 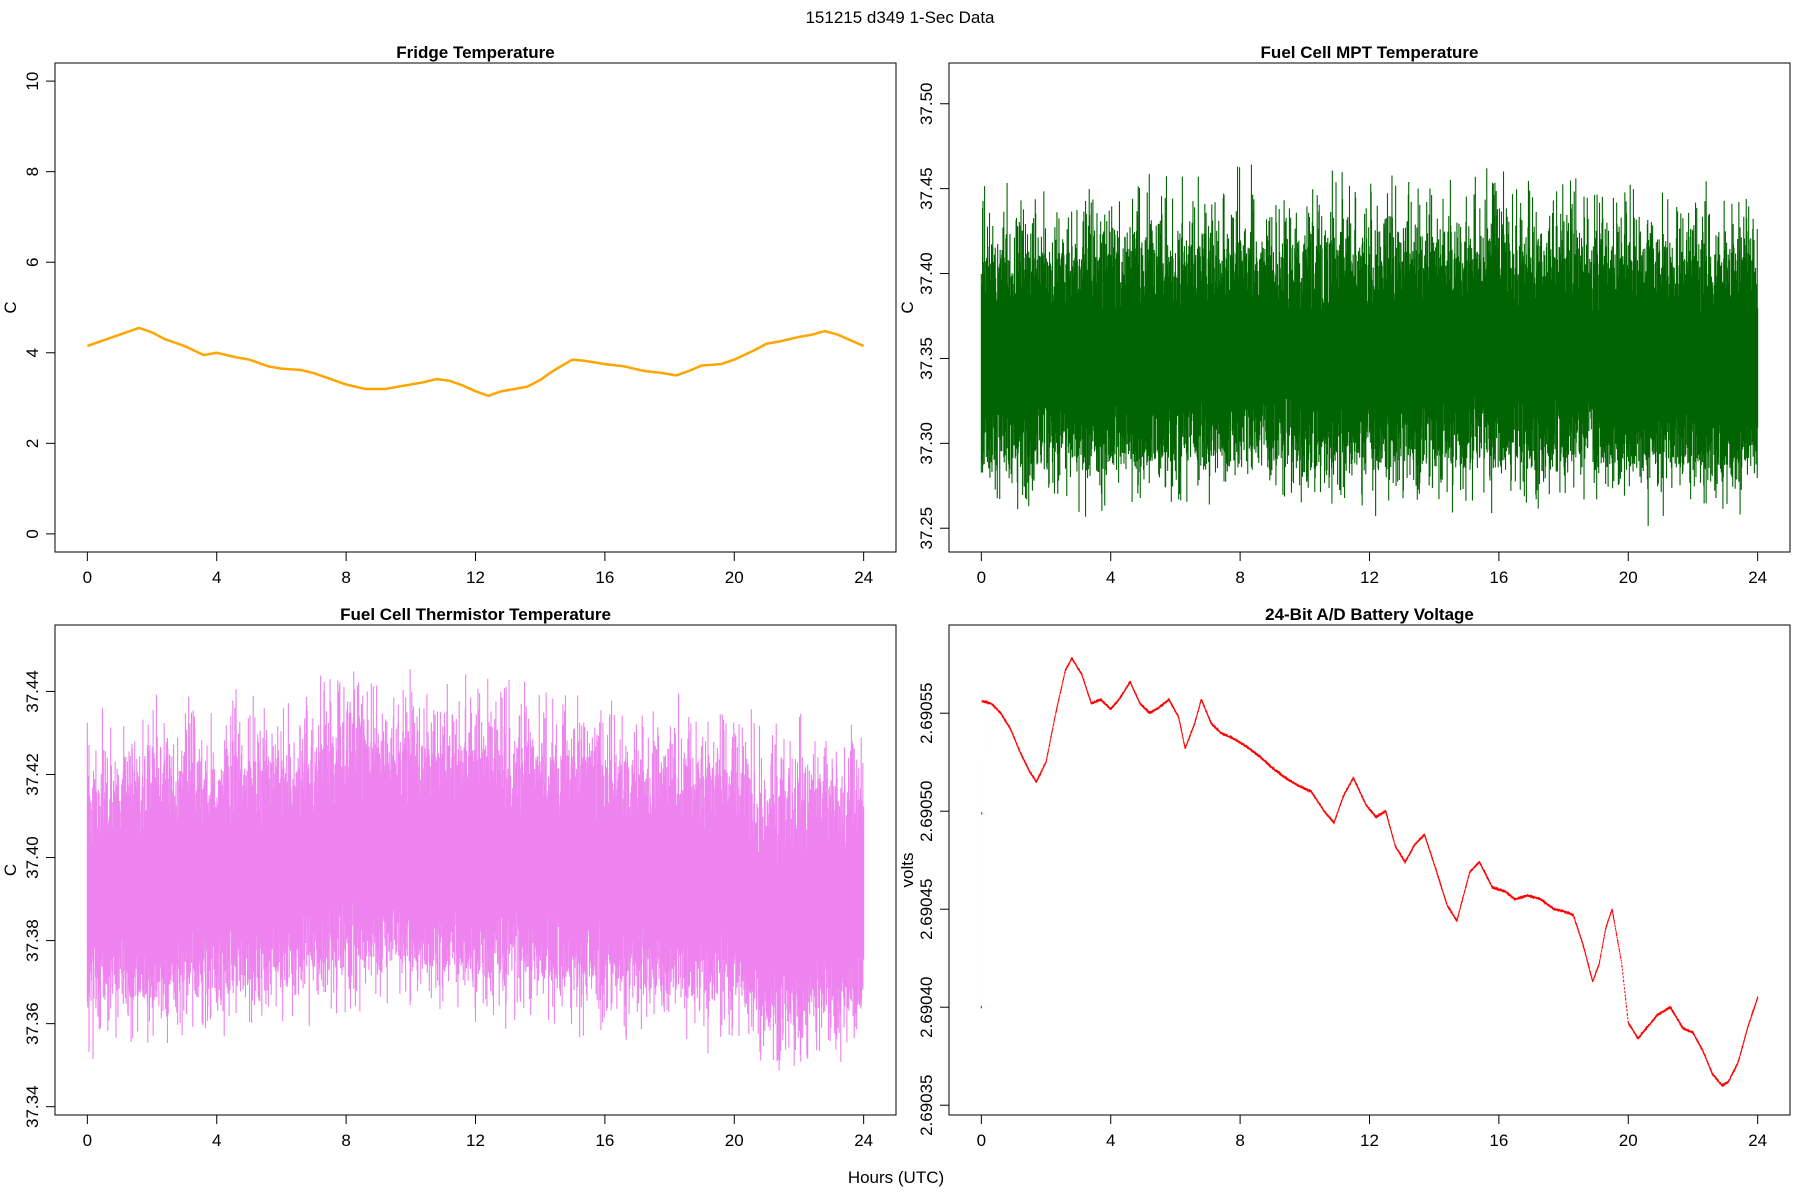 I want to click on y-tick-label: 4, so click(x=32, y=352).